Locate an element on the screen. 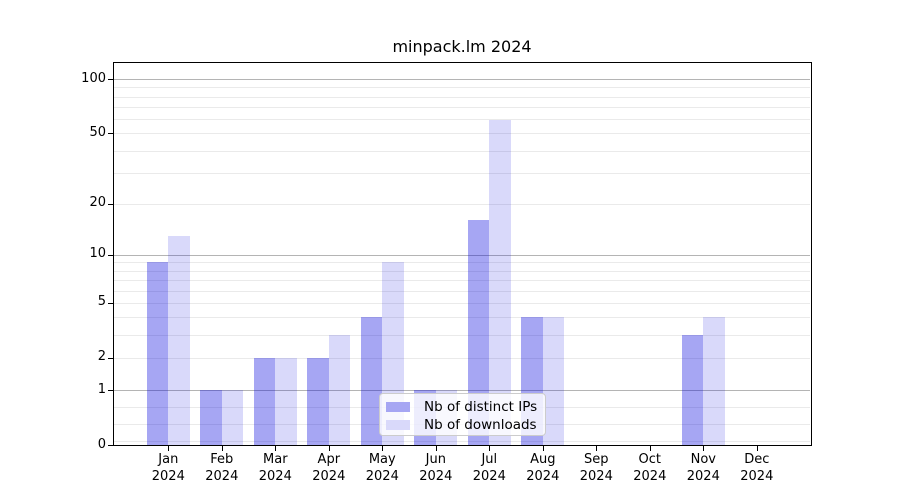  y-tick-label: 100 is located at coordinates (93, 78).